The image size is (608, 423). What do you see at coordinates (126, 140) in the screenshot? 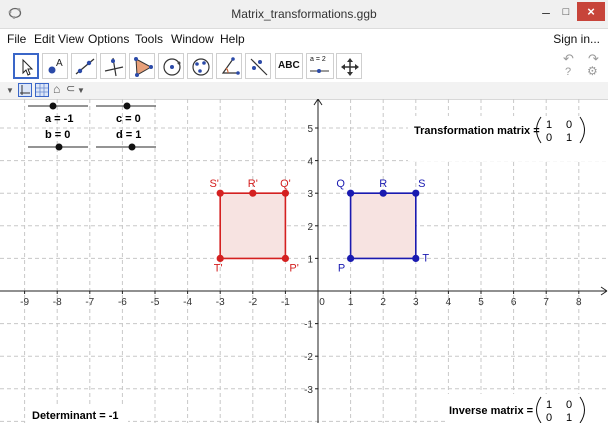
I see `slider-d: d = 1` at bounding box center [126, 140].